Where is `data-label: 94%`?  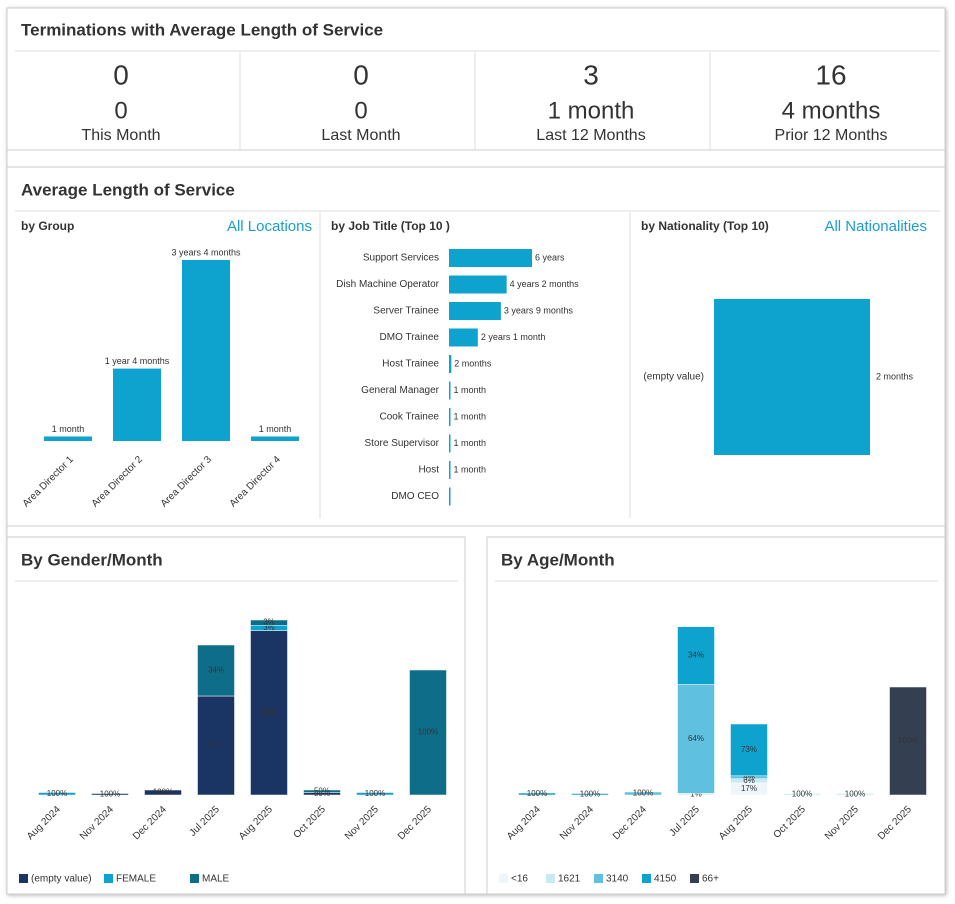
data-label: 94% is located at coordinates (269, 712).